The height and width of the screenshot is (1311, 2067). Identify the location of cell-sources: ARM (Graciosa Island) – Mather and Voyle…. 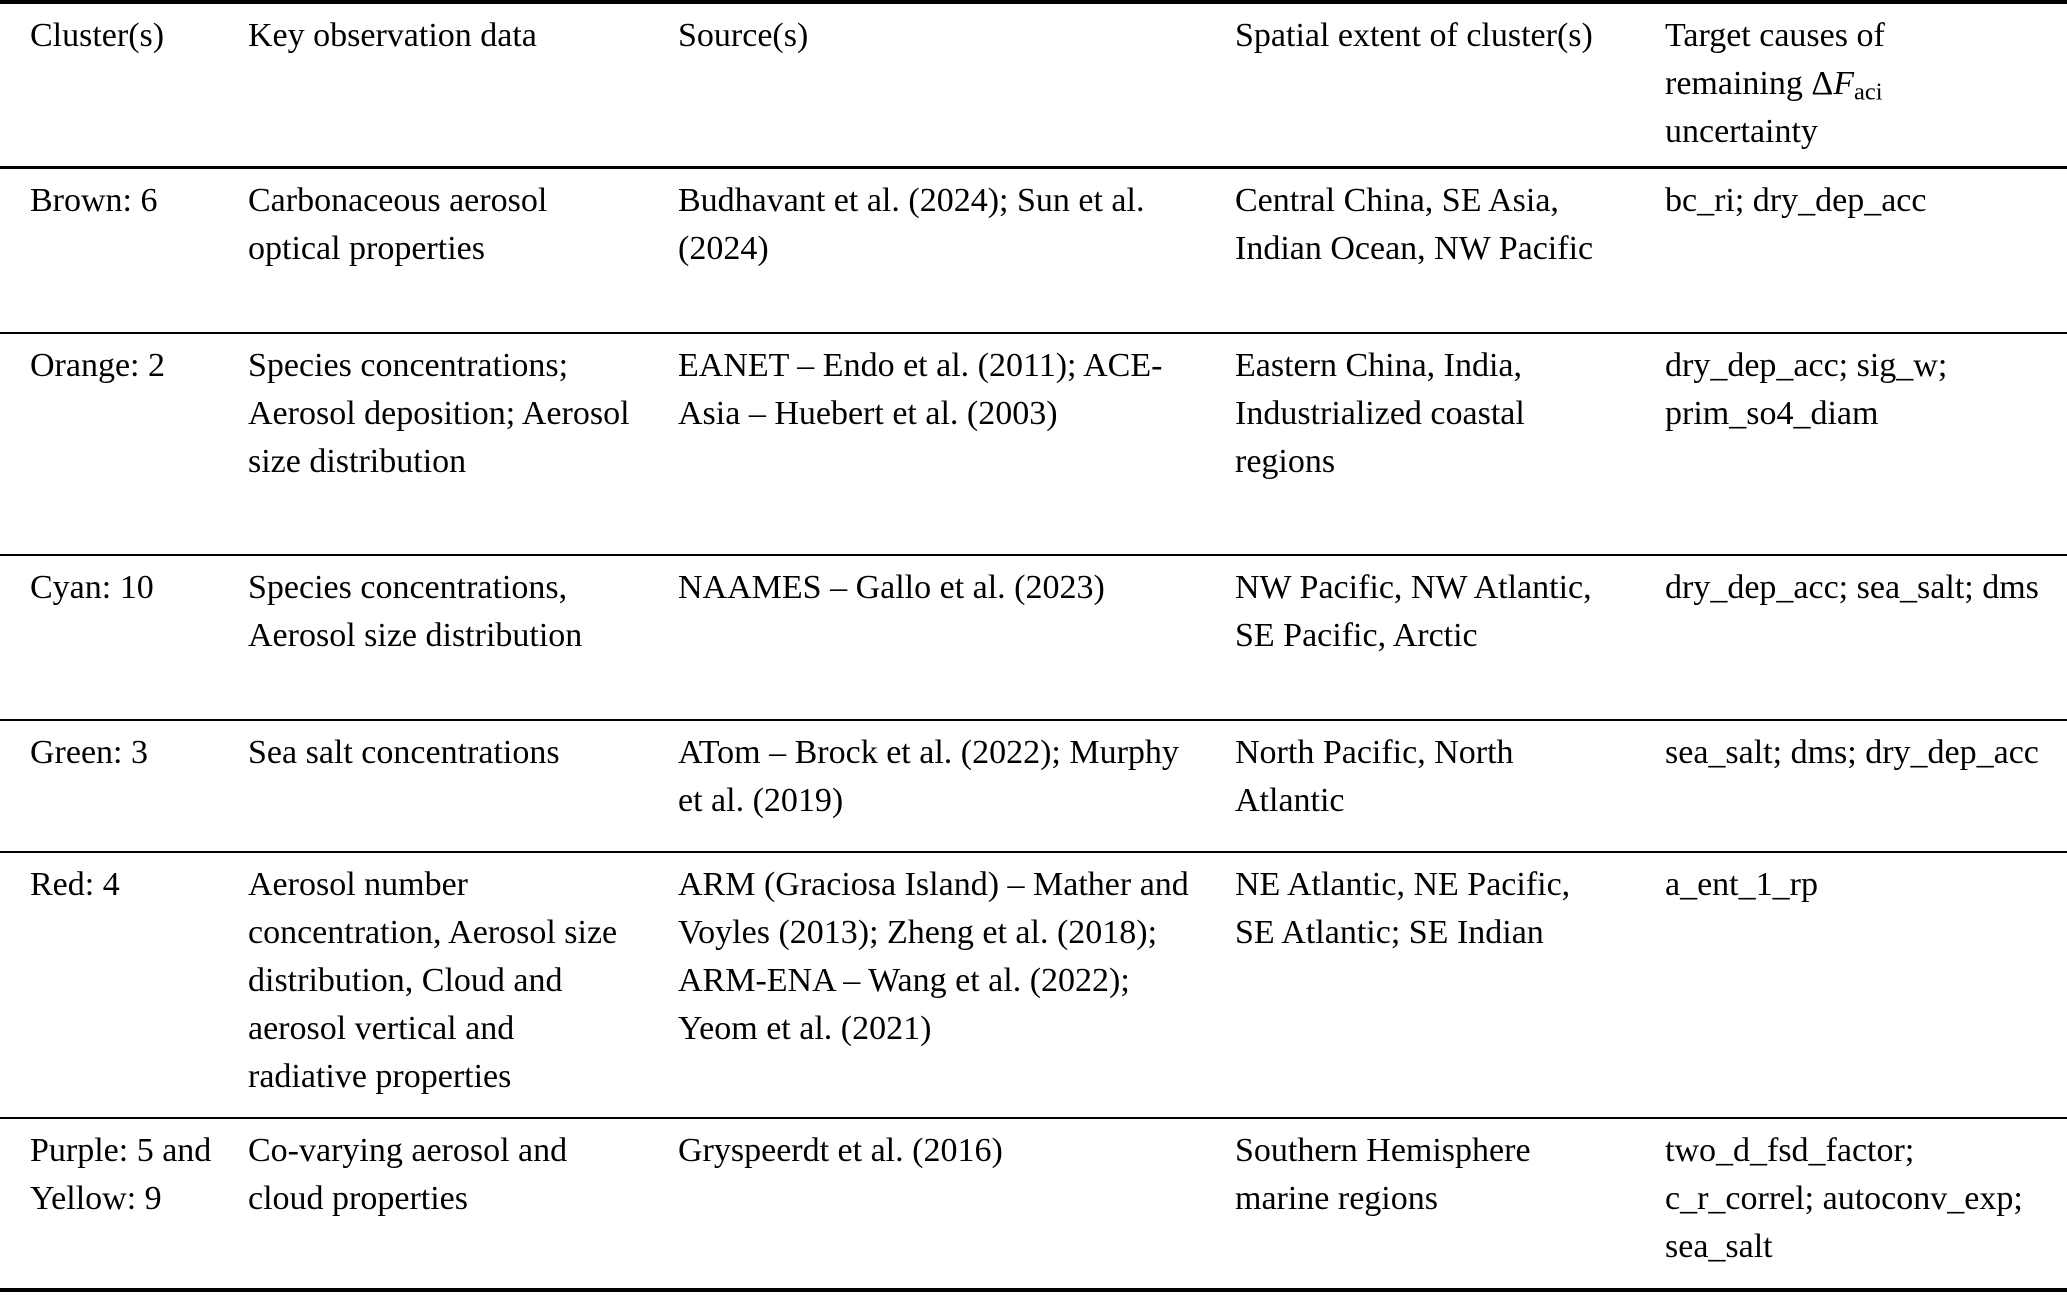
(933, 956).